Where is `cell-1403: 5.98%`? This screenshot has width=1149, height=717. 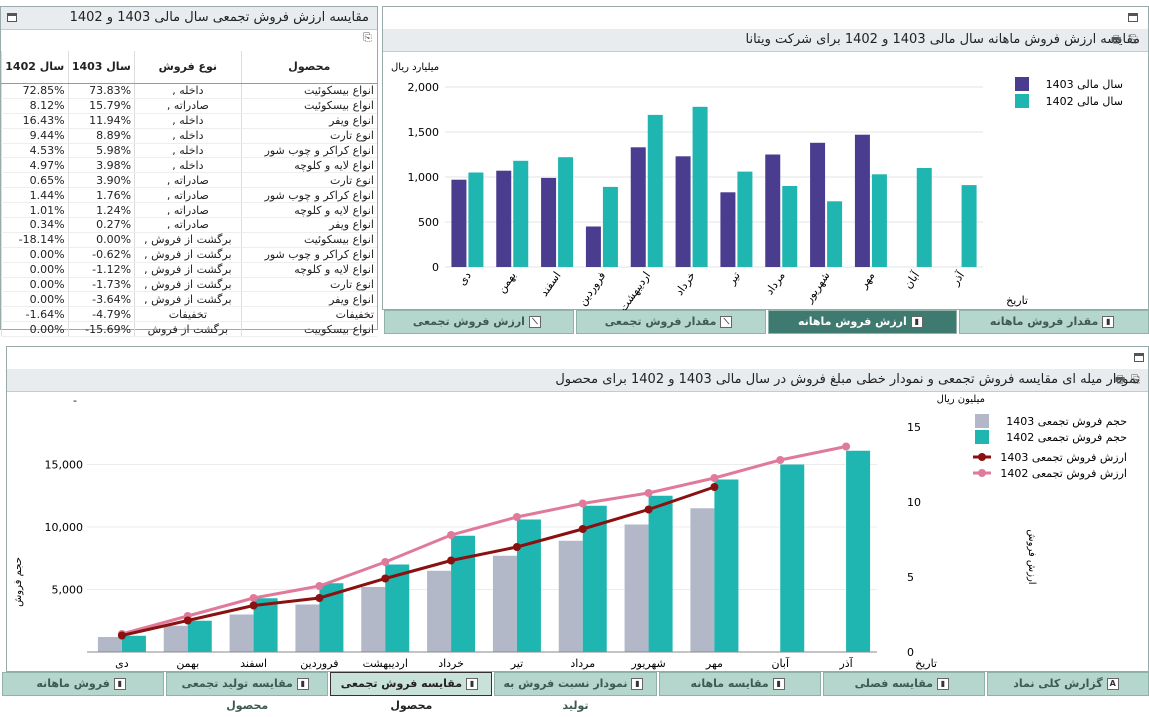 cell-1403: 5.98% is located at coordinates (101, 151).